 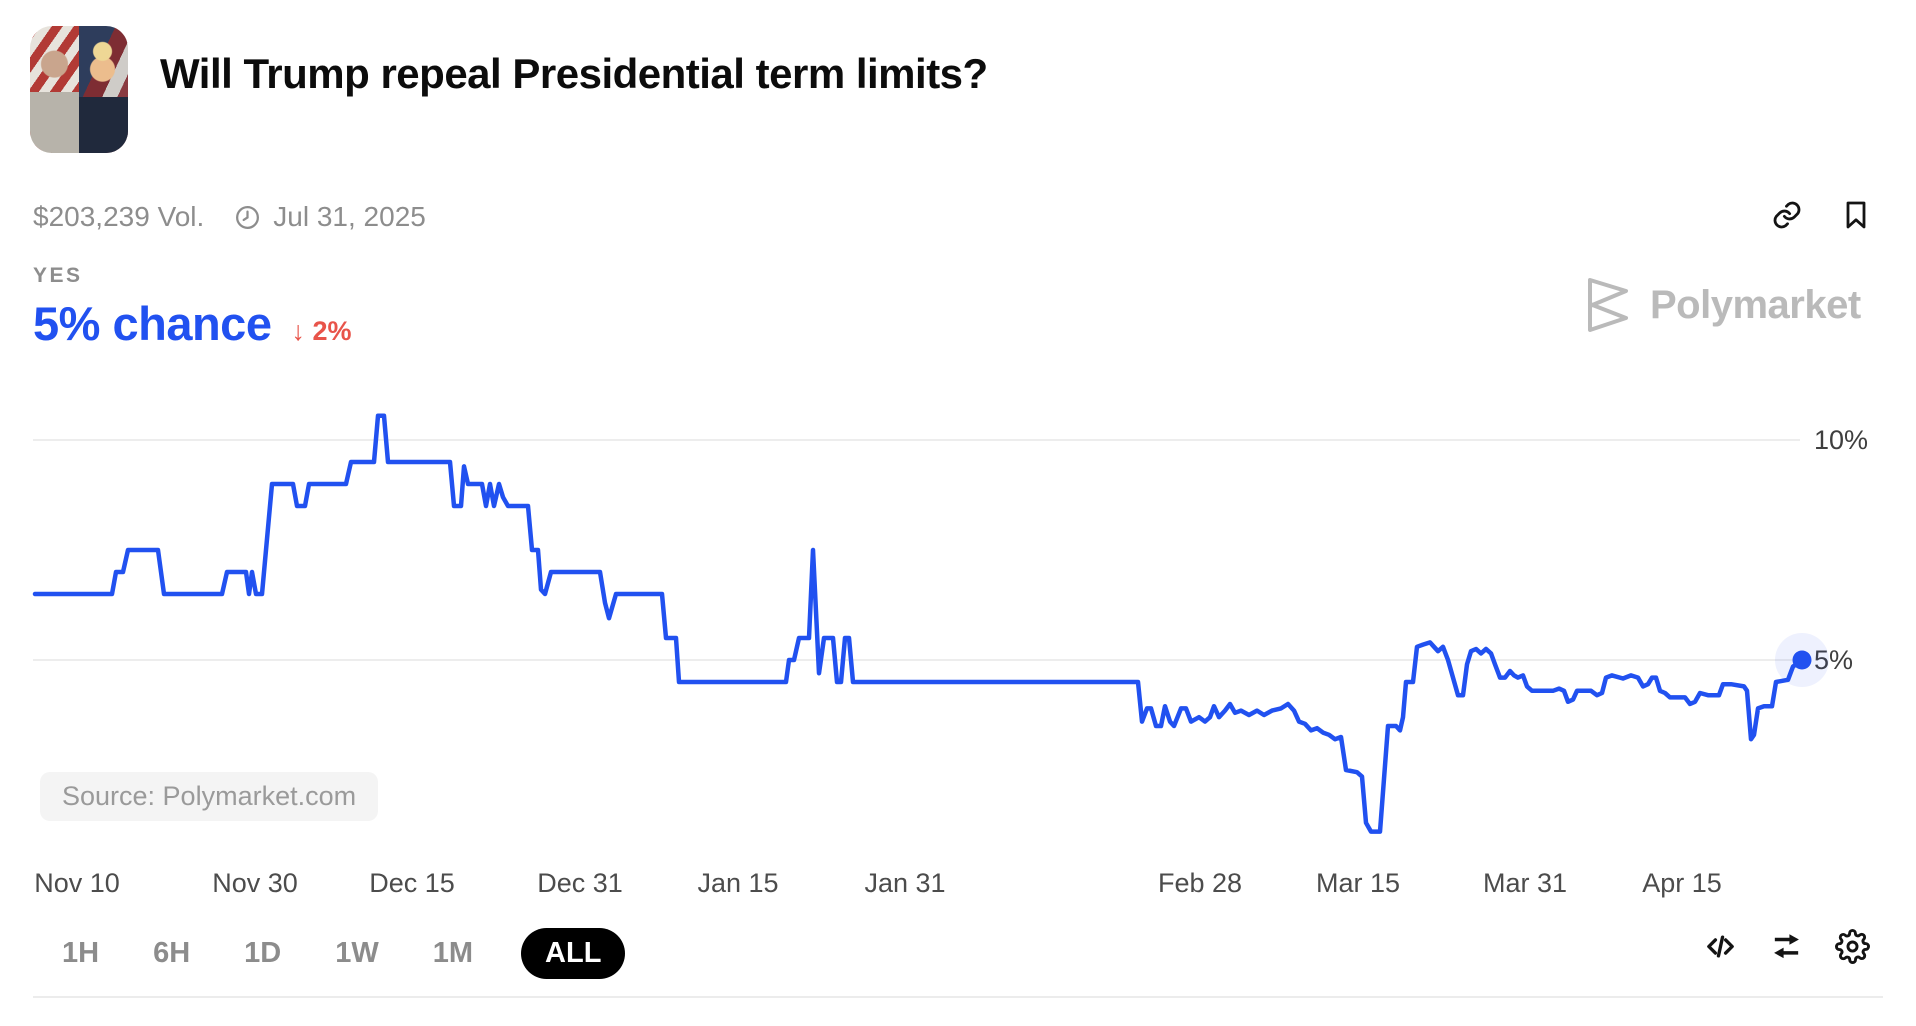 I want to click on meta-row: $203,239 Vol. Jul 31, 2025, so click(x=229, y=217).